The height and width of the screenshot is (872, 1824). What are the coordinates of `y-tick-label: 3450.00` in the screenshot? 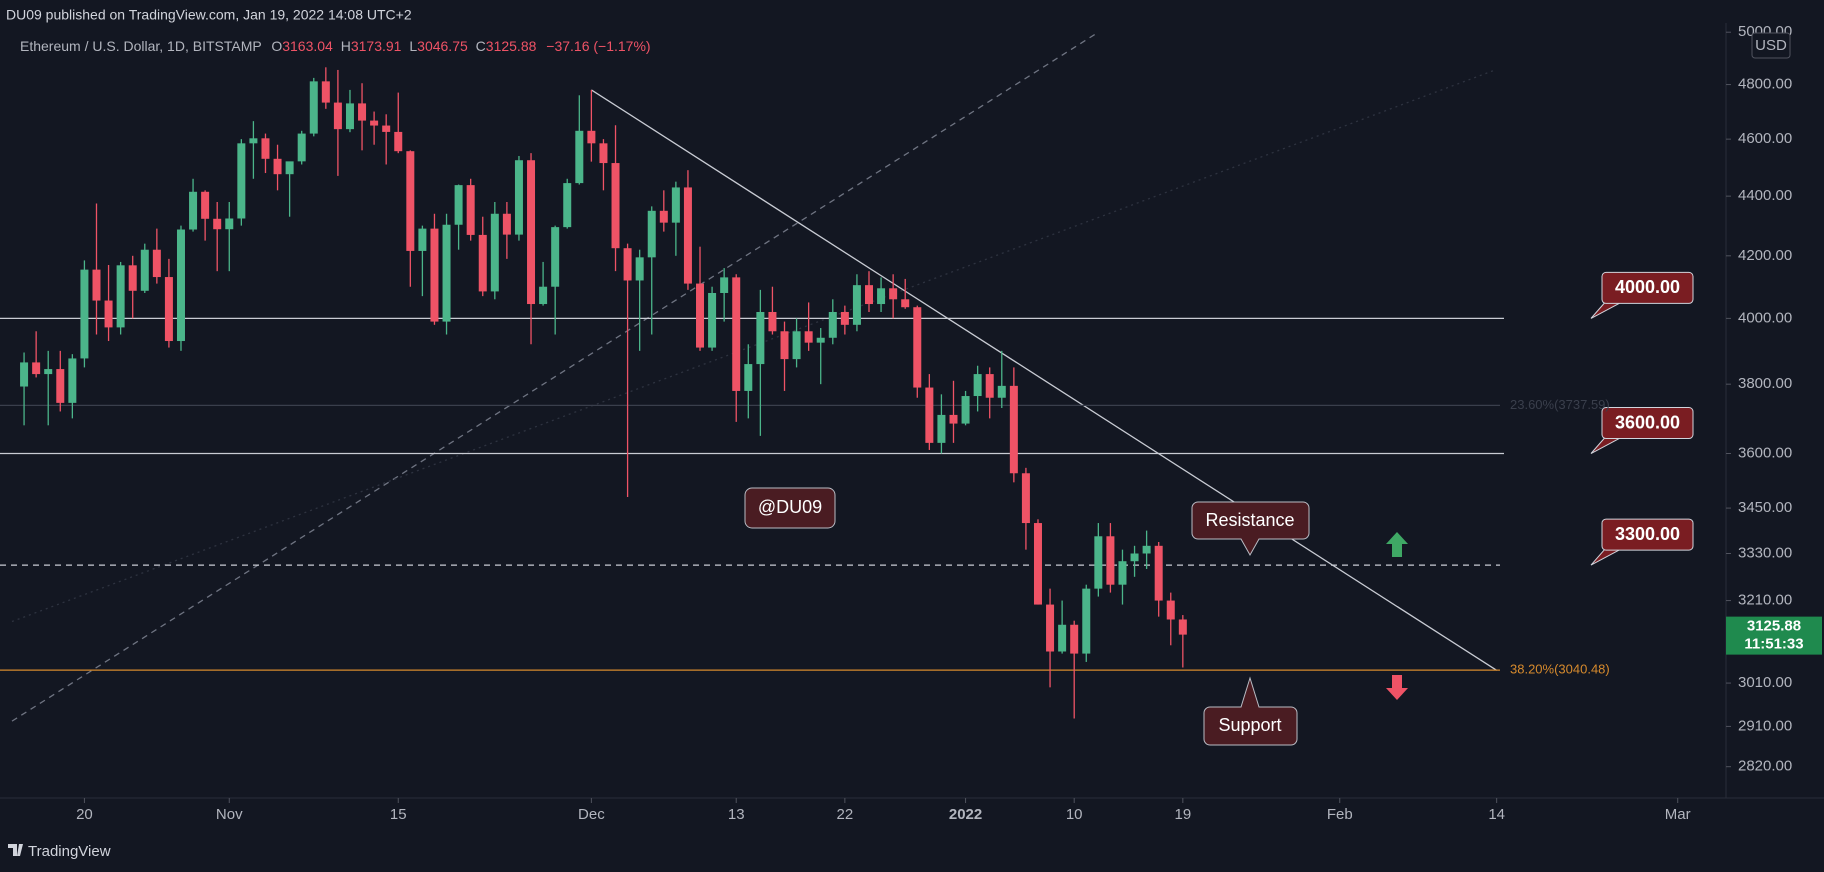 It's located at (1765, 507).